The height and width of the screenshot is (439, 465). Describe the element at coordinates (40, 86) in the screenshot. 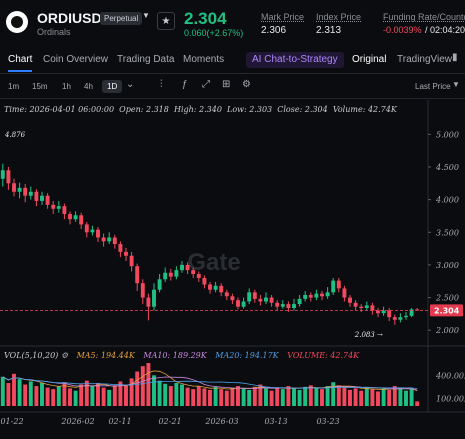

I see `interval-15m: 15m` at that location.